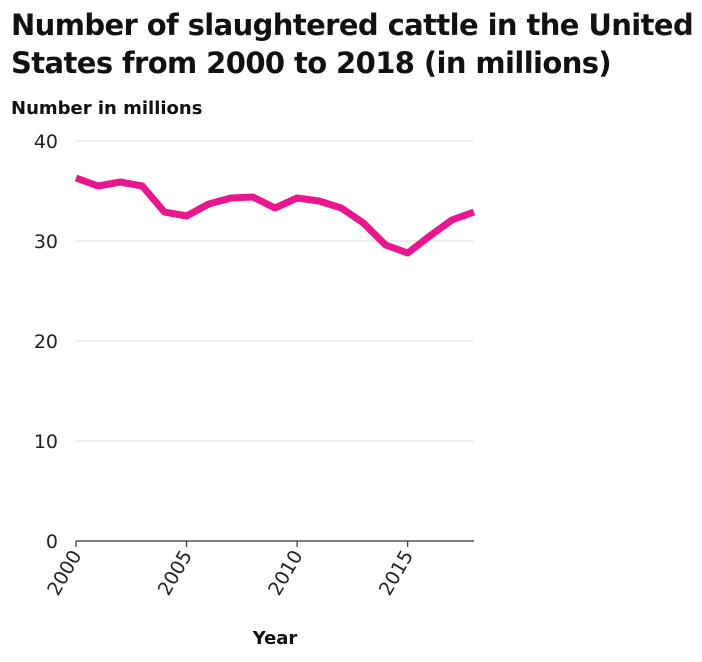 This screenshot has width=702, height=662. I want to click on y-axis-label: Number in millions, so click(106, 108).